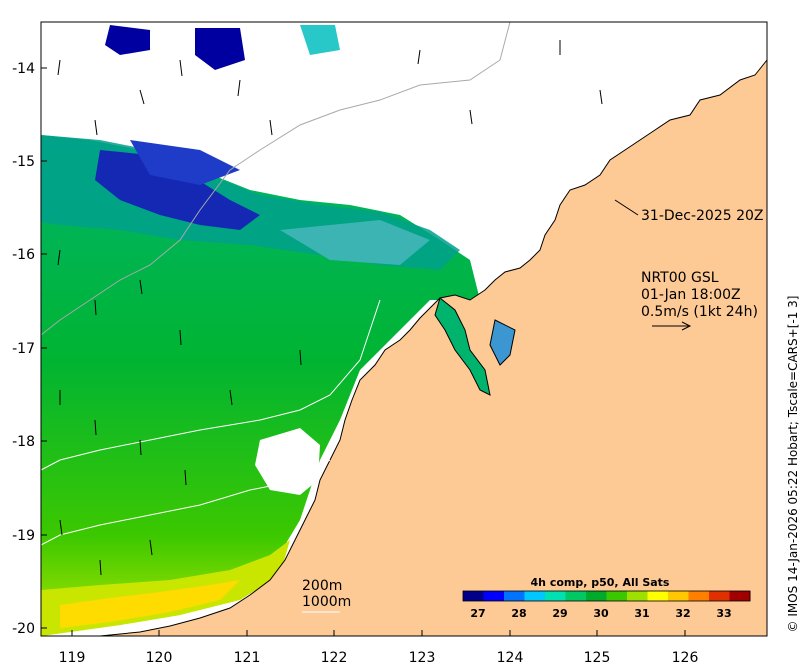  I want to click on lon-label: 120, so click(159, 658).